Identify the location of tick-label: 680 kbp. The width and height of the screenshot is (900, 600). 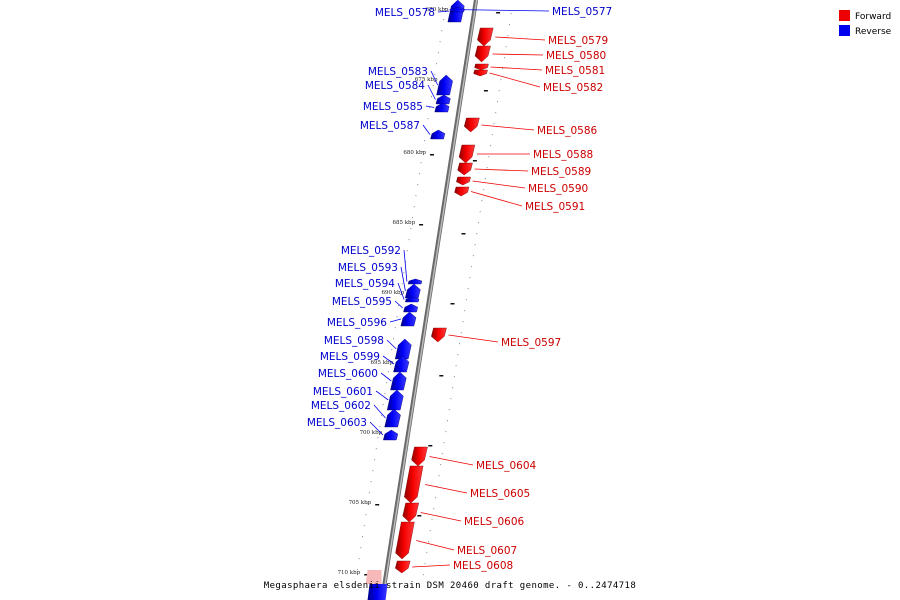
(414, 153).